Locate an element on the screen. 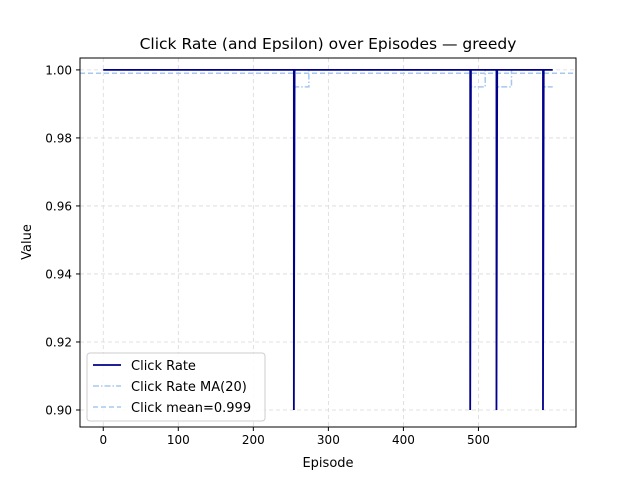 The image size is (640, 484). y-tick-label: 0.96 is located at coordinates (58, 206).